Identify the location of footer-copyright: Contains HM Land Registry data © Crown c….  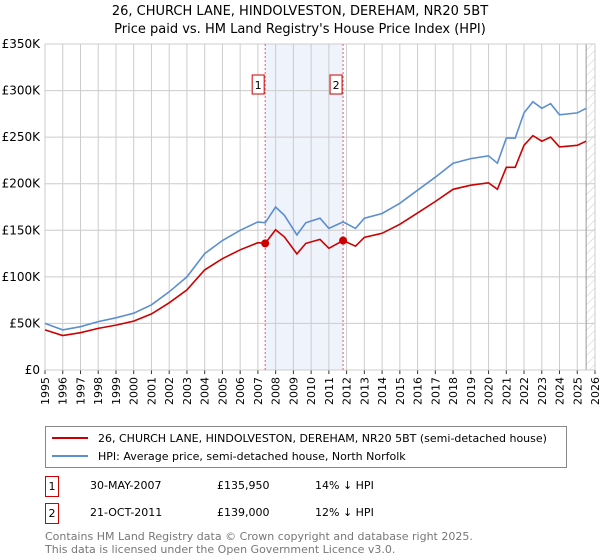
(259, 536).